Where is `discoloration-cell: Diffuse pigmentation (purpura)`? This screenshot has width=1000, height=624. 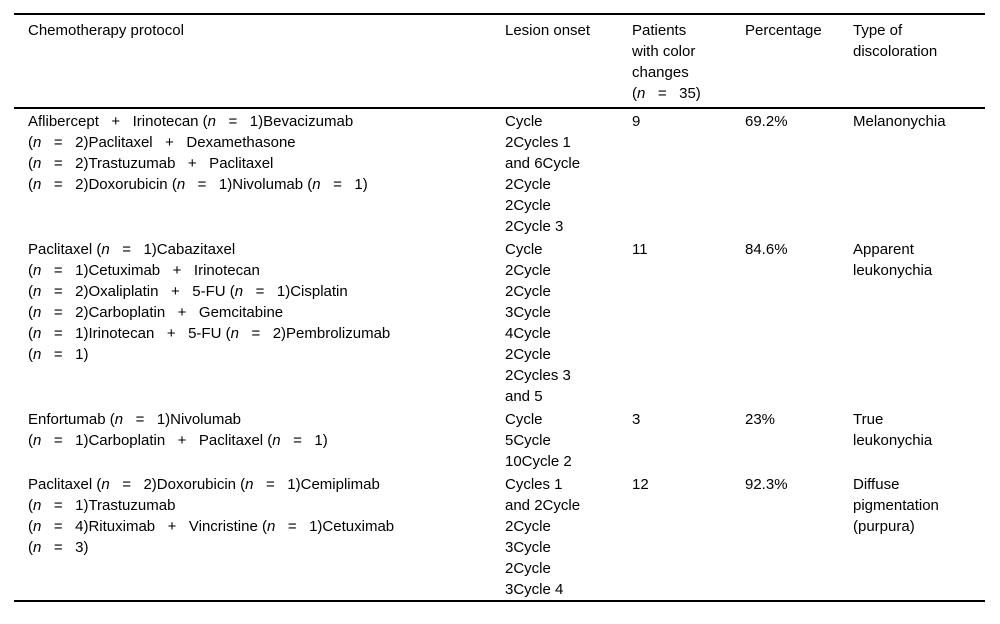 discoloration-cell: Diffuse pigmentation (purpura) is located at coordinates (896, 505).